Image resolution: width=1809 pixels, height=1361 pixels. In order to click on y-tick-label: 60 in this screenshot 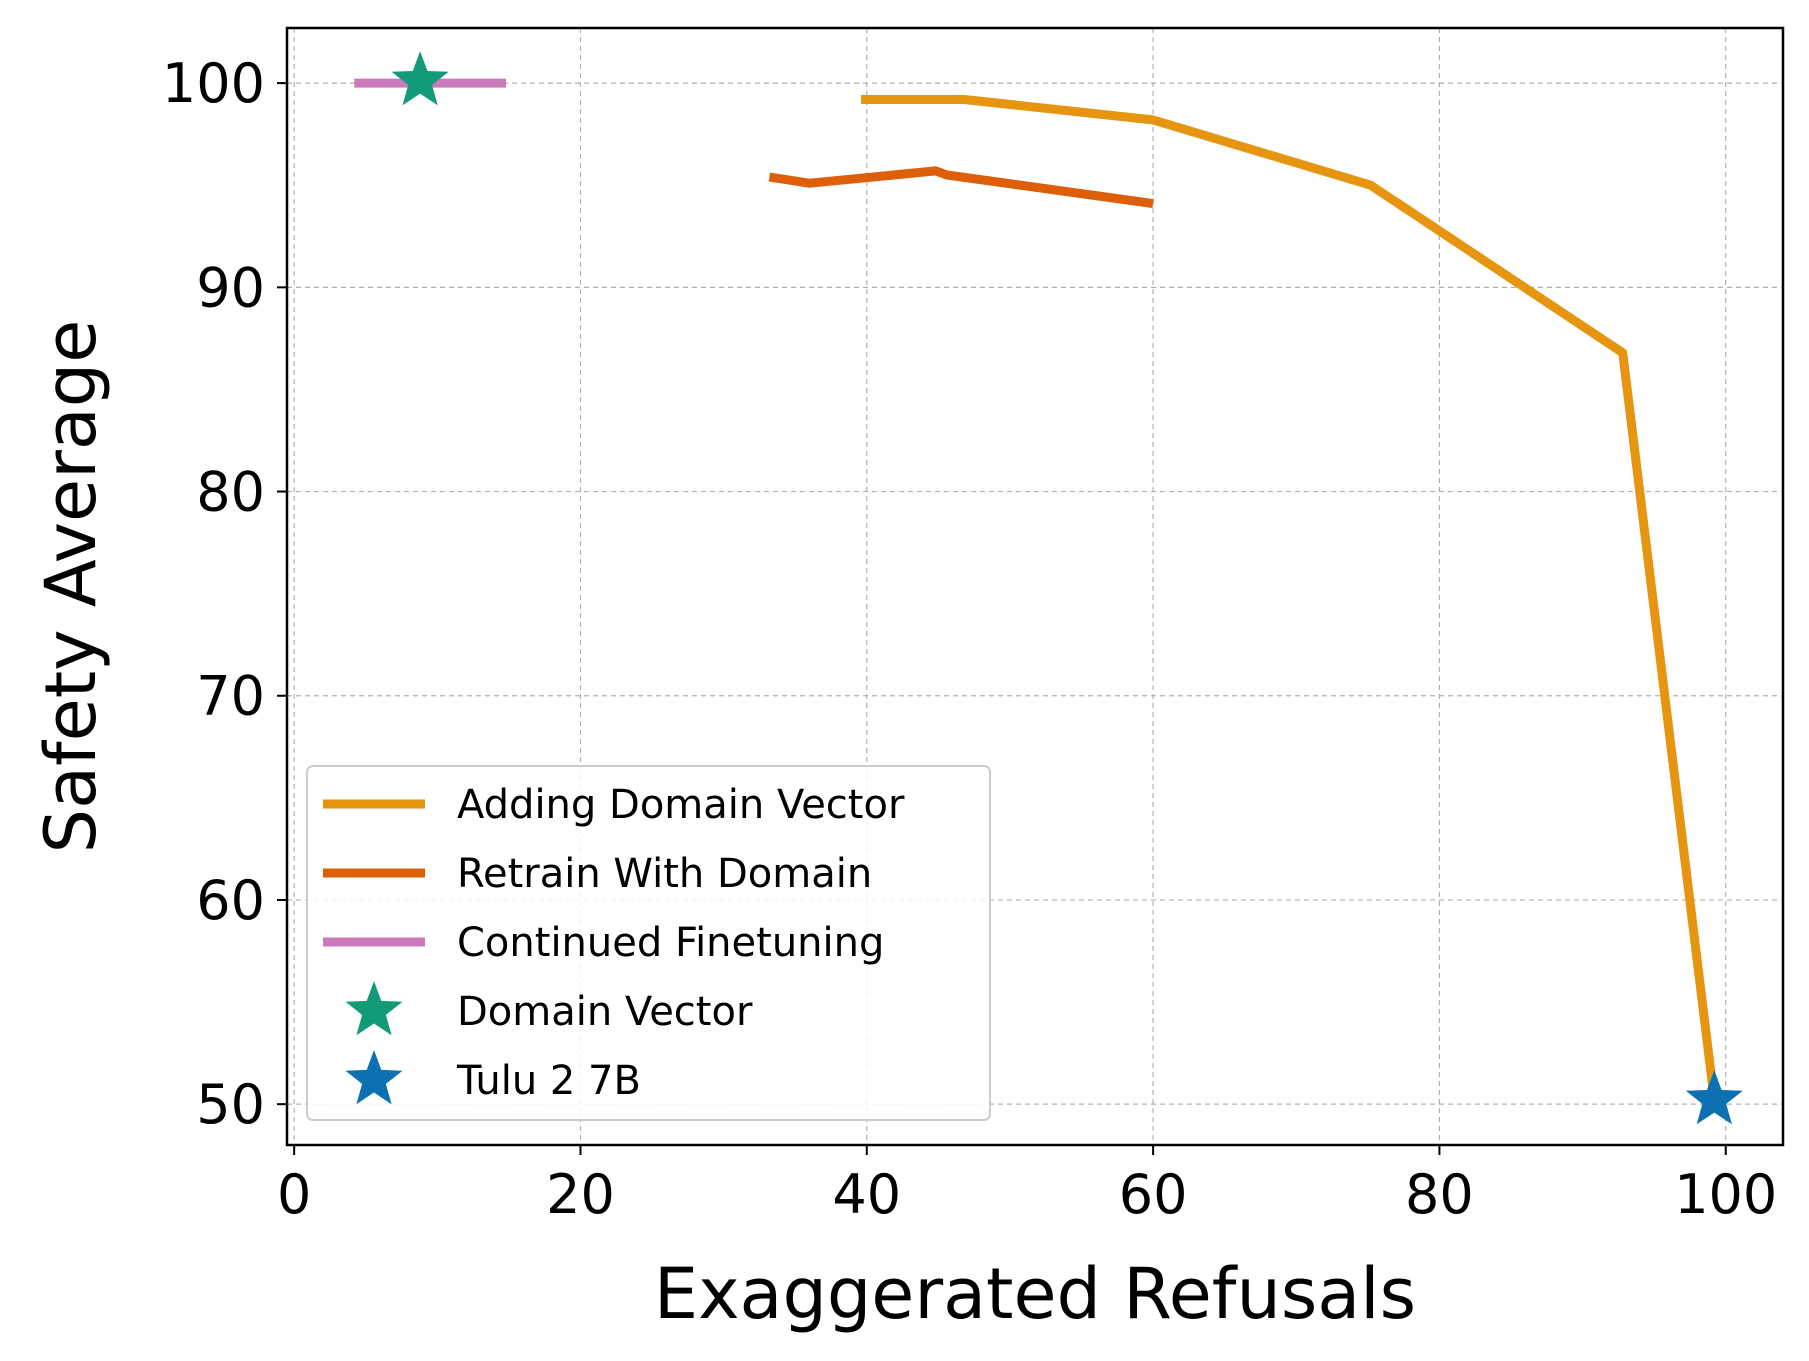, I will do `click(230, 900)`.